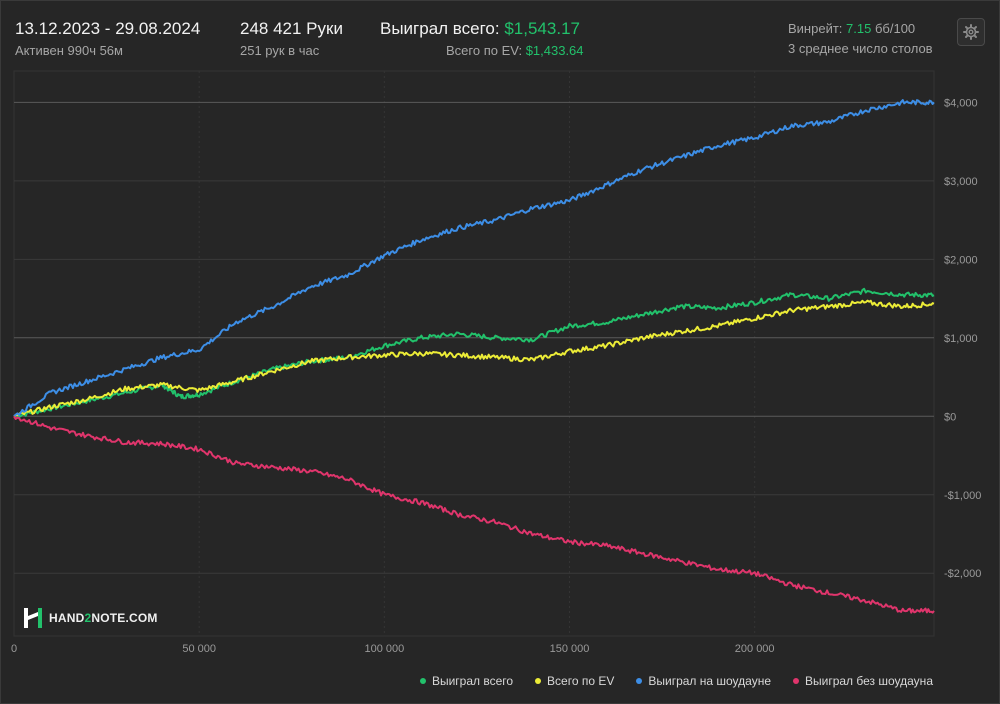 This screenshot has width=1000, height=704. Describe the element at coordinates (869, 681) in the screenshot. I see `legend-label: Выиграл без шоудауна` at that location.